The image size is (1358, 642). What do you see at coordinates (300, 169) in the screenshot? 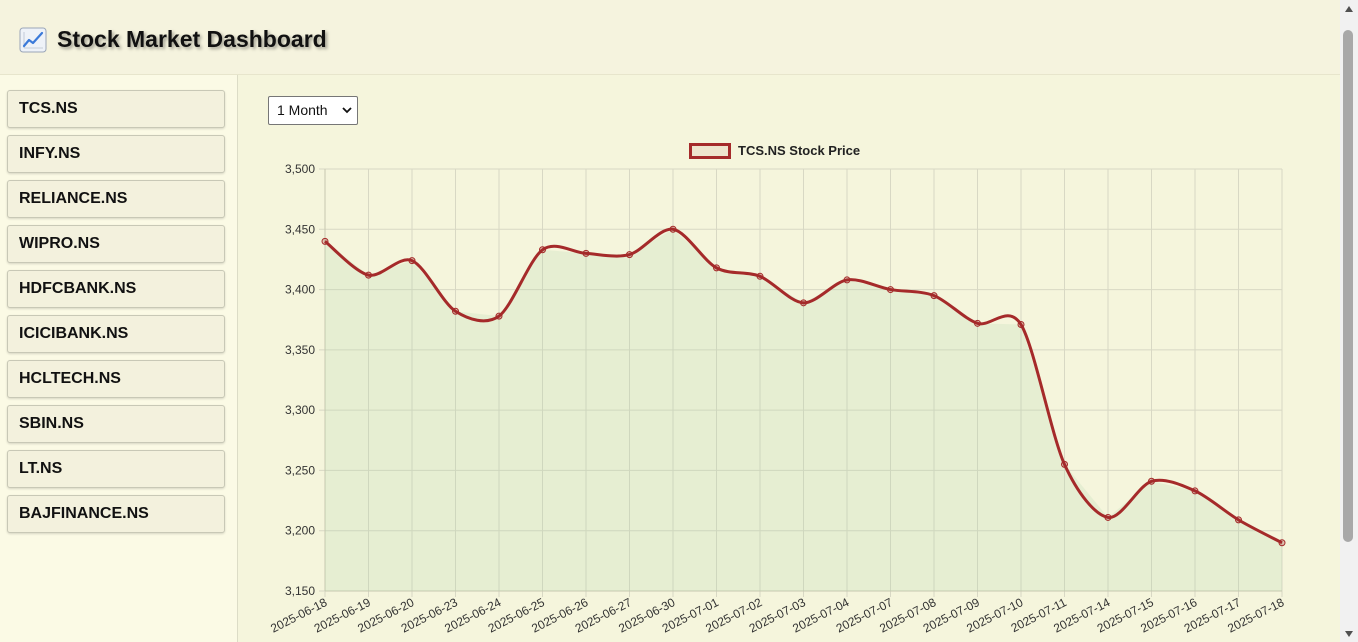
I see `y-tick-label: 3,500` at bounding box center [300, 169].